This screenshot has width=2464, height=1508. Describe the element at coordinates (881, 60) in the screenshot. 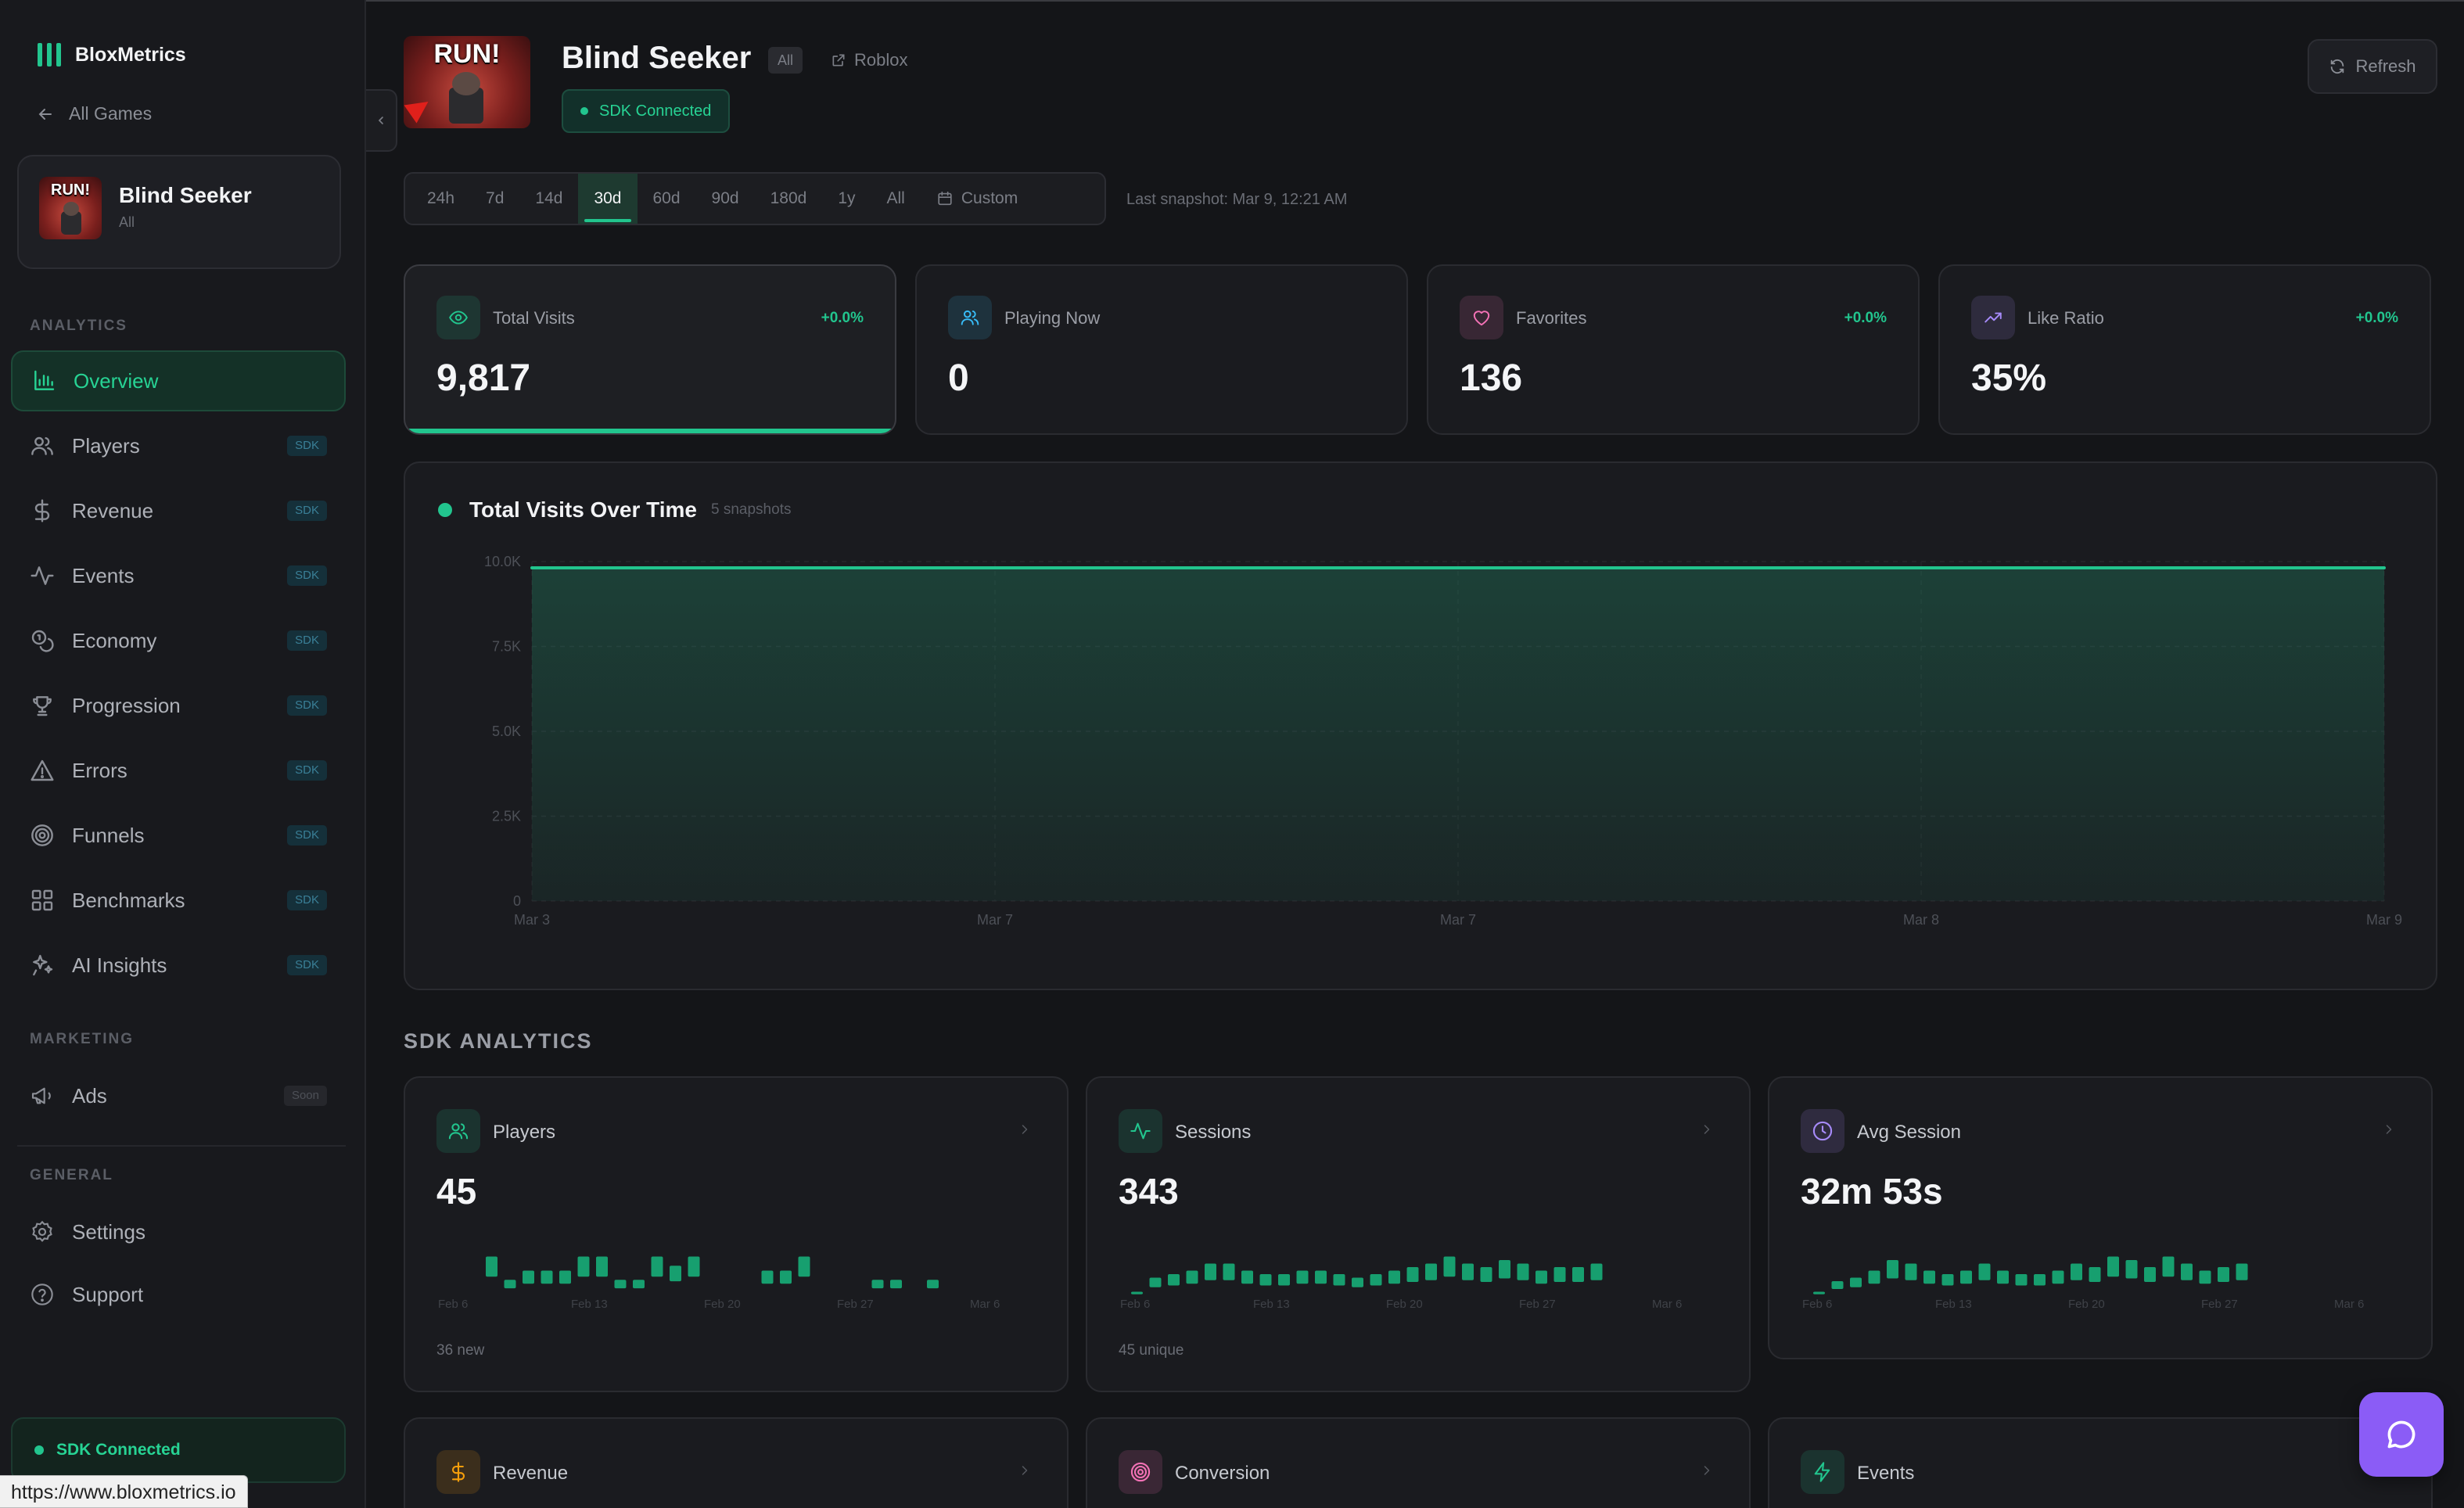

I see `roblox-link-label: Roblox` at that location.